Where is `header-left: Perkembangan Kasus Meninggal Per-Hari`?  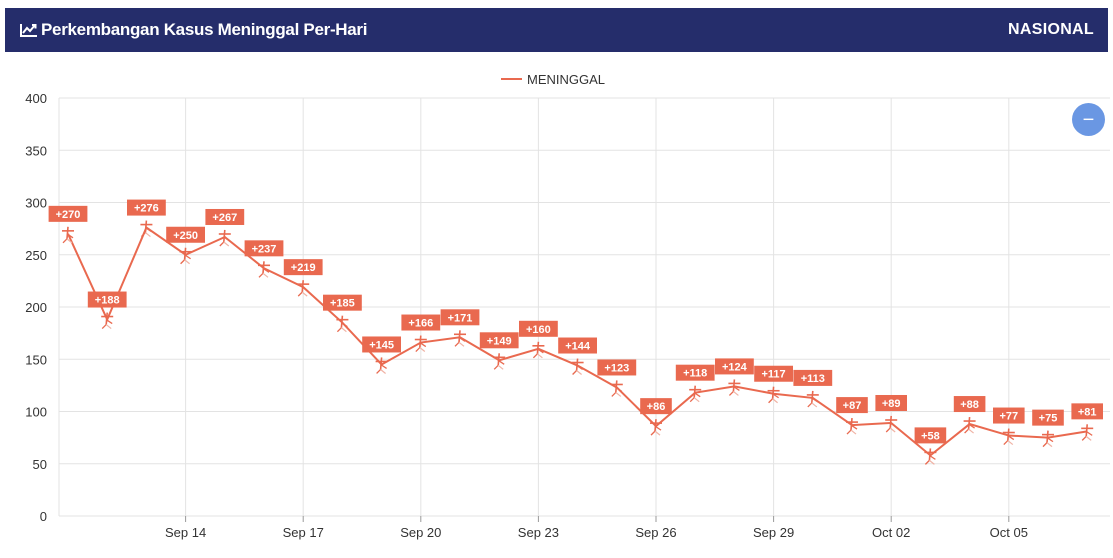 header-left: Perkembangan Kasus Meninggal Per-Hari is located at coordinates (193, 30).